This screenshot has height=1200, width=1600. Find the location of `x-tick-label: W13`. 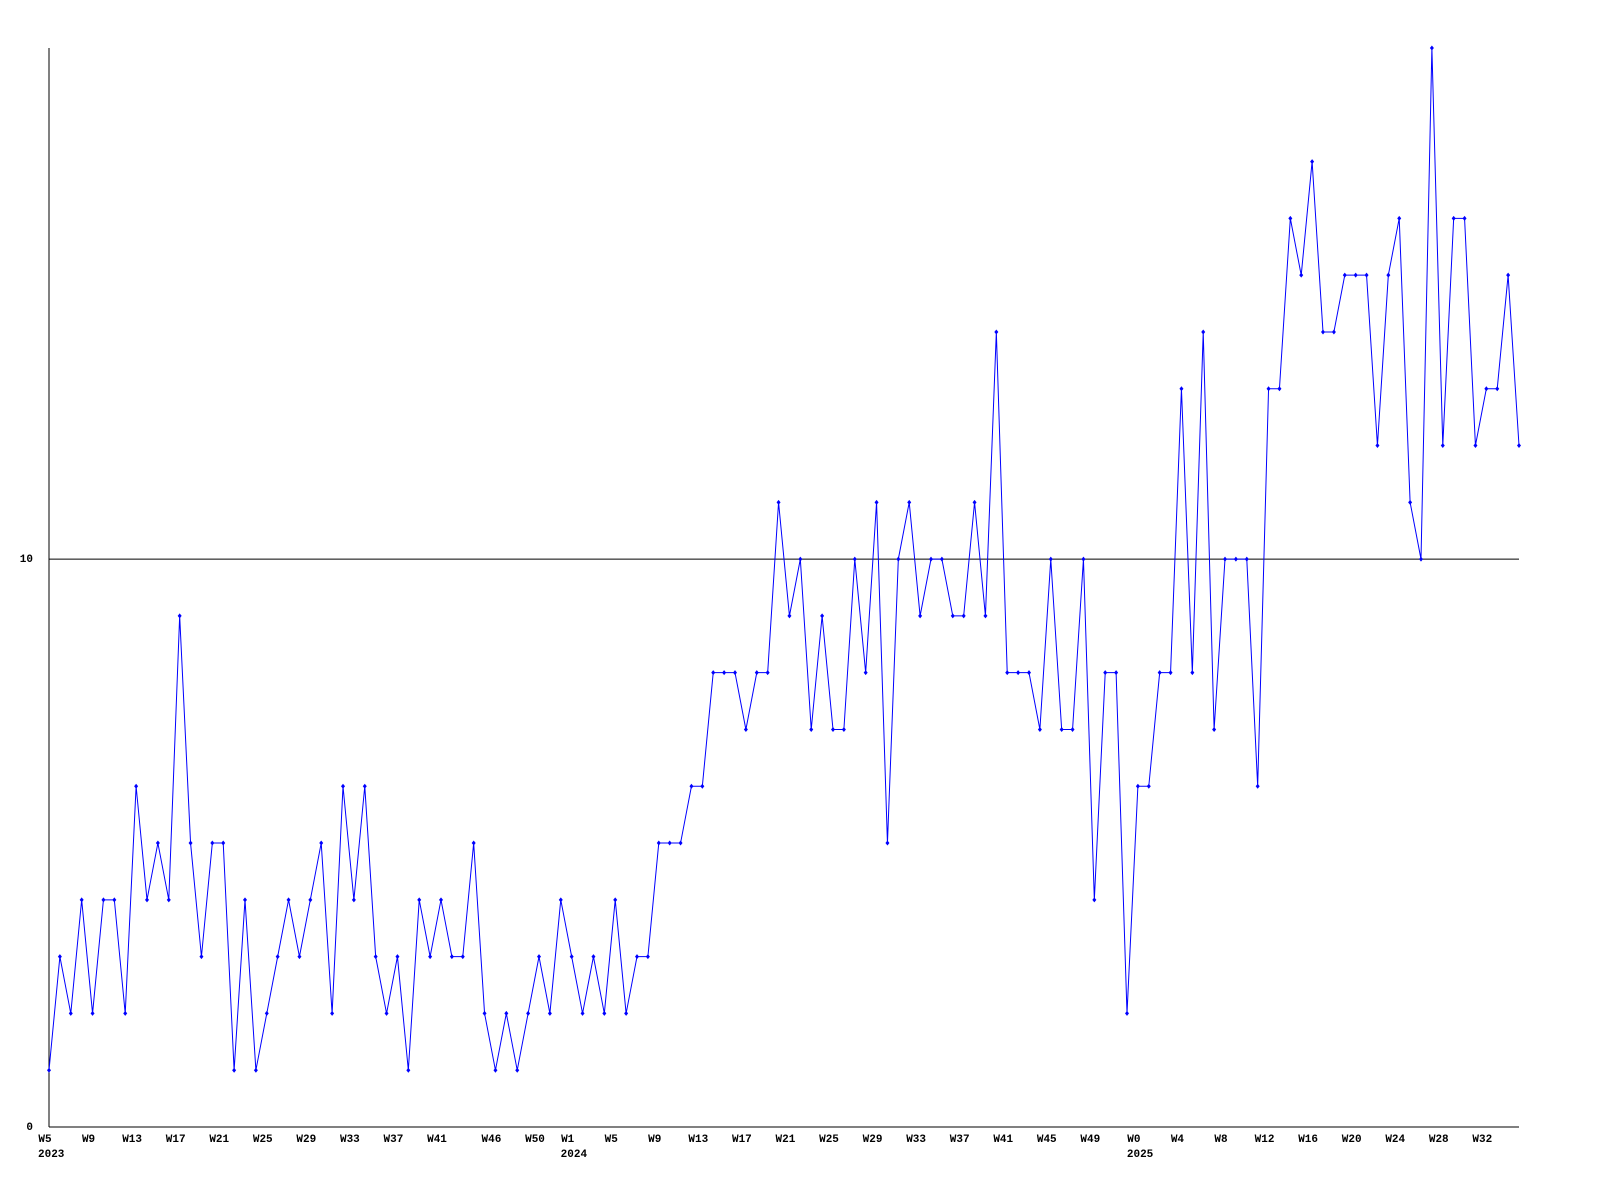

x-tick-label: W13 is located at coordinates (698, 1140).